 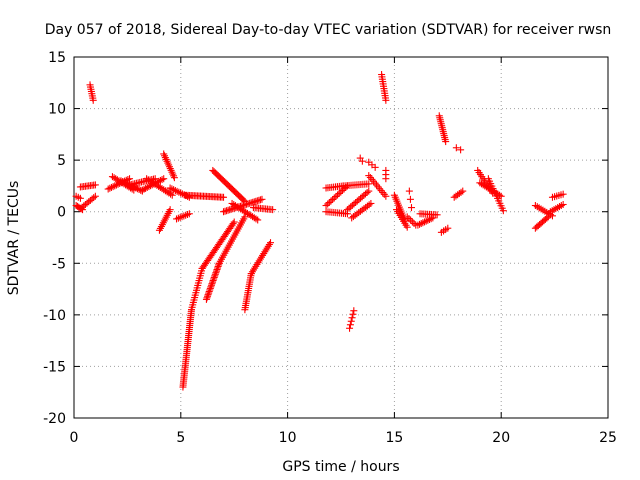 What do you see at coordinates (74, 438) in the screenshot?
I see `x-tick-label: 0` at bounding box center [74, 438].